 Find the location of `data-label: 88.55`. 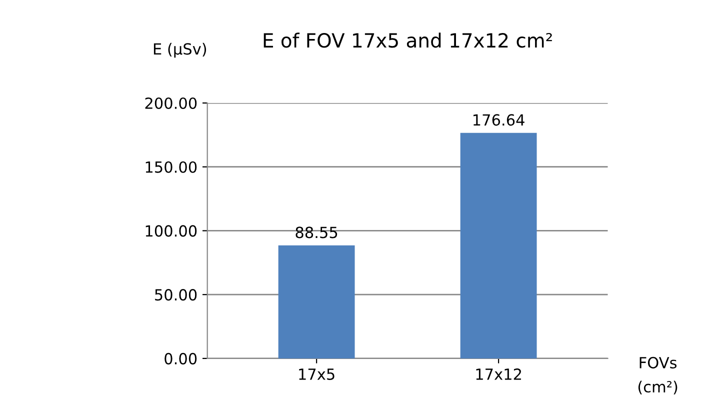

data-label: 88.55 is located at coordinates (317, 232).